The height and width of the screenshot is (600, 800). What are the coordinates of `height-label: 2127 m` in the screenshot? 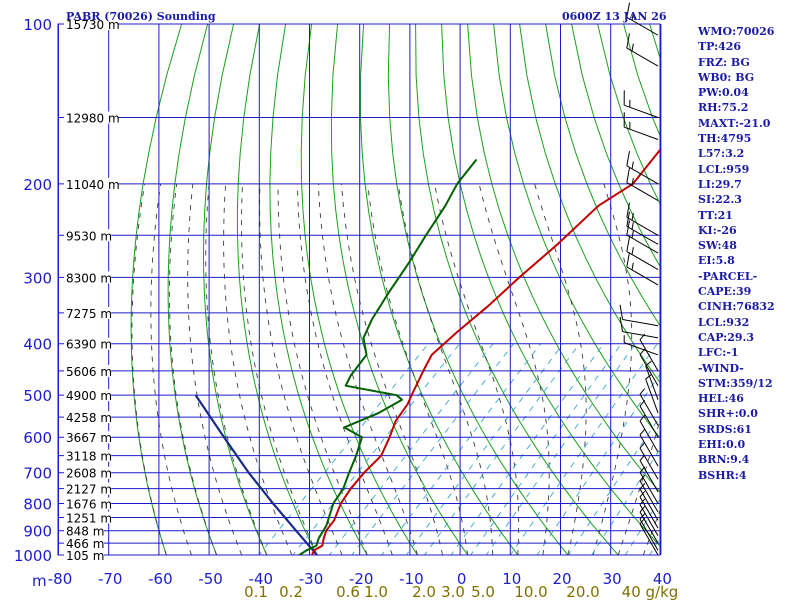 It's located at (89, 490).